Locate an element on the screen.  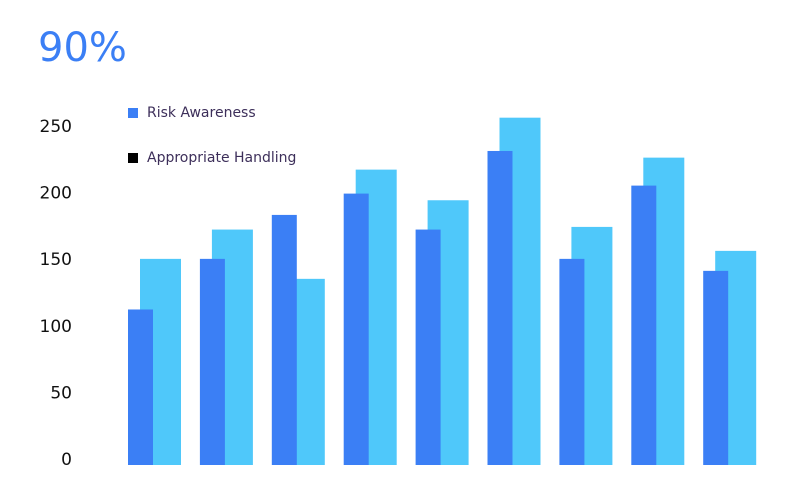
y-tick-label: 100 is located at coordinates (56, 327).